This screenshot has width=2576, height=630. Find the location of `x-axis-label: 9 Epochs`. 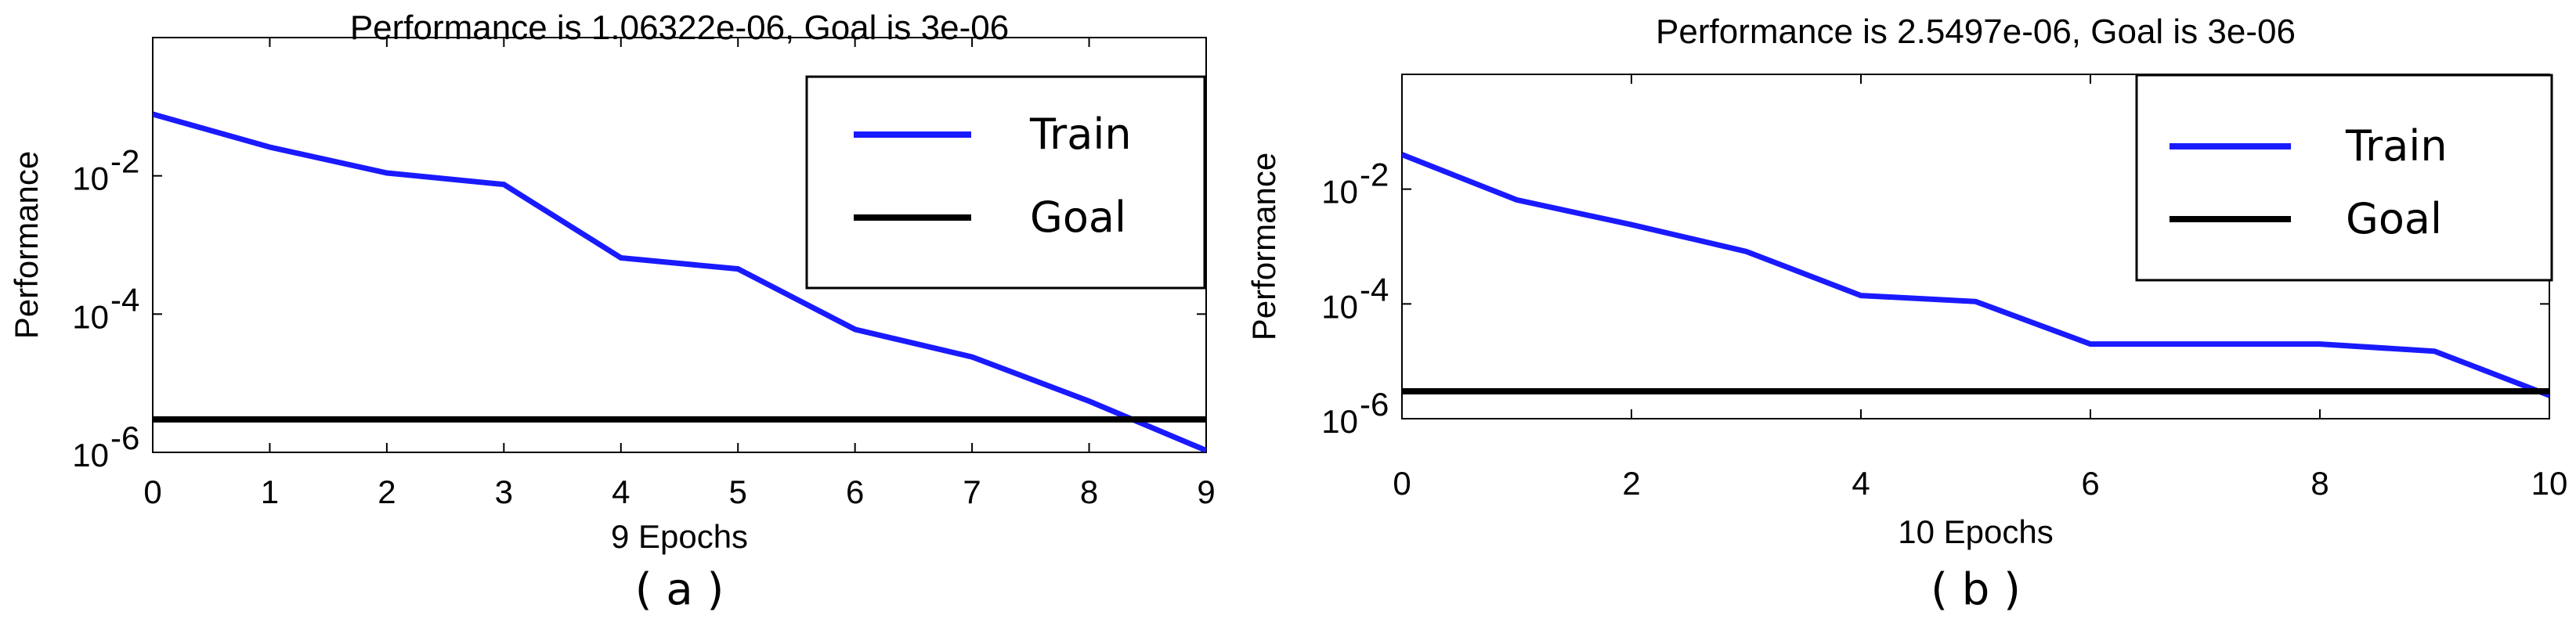

x-axis-label: 9 Epochs is located at coordinates (679, 536).